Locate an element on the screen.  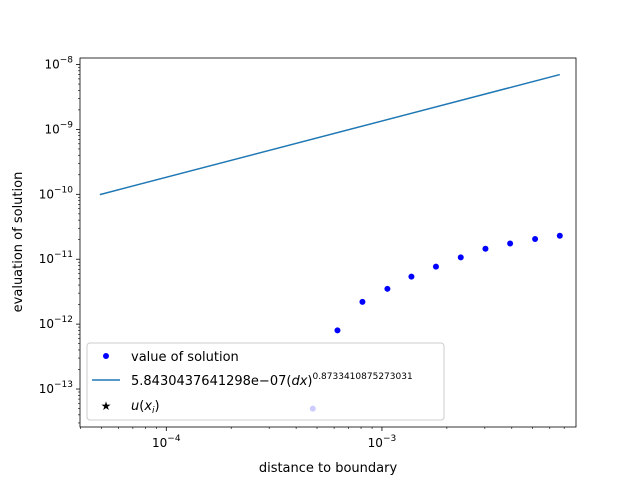
x-tick-label: 10⁻³ is located at coordinates (382, 442).